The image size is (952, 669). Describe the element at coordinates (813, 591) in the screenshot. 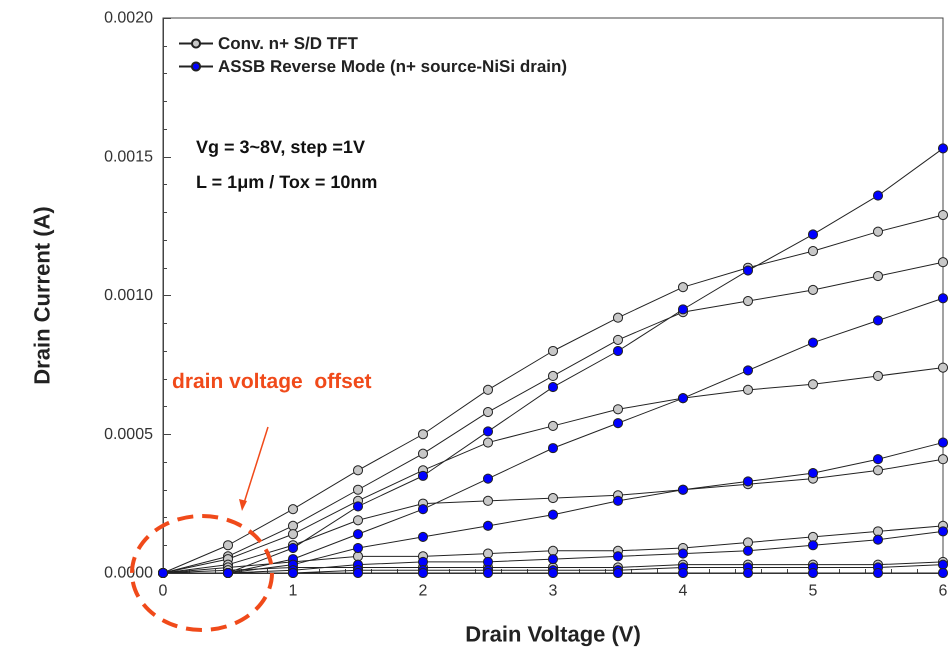

I see `x-tick-label: 5` at that location.